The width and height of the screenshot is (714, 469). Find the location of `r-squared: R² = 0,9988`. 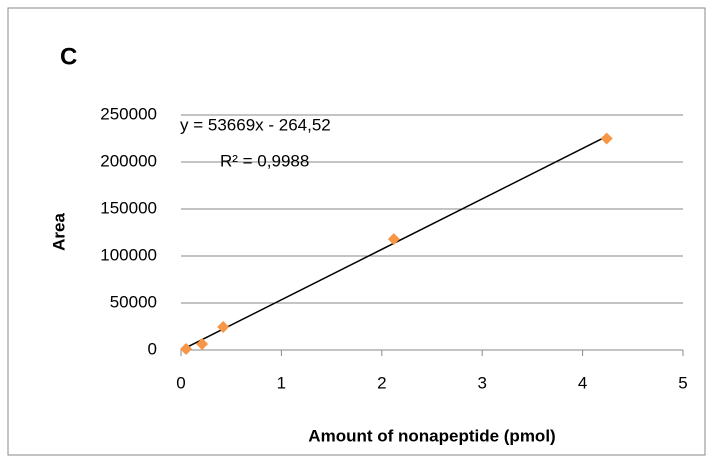

r-squared: R² = 0,9988 is located at coordinates (264, 160).